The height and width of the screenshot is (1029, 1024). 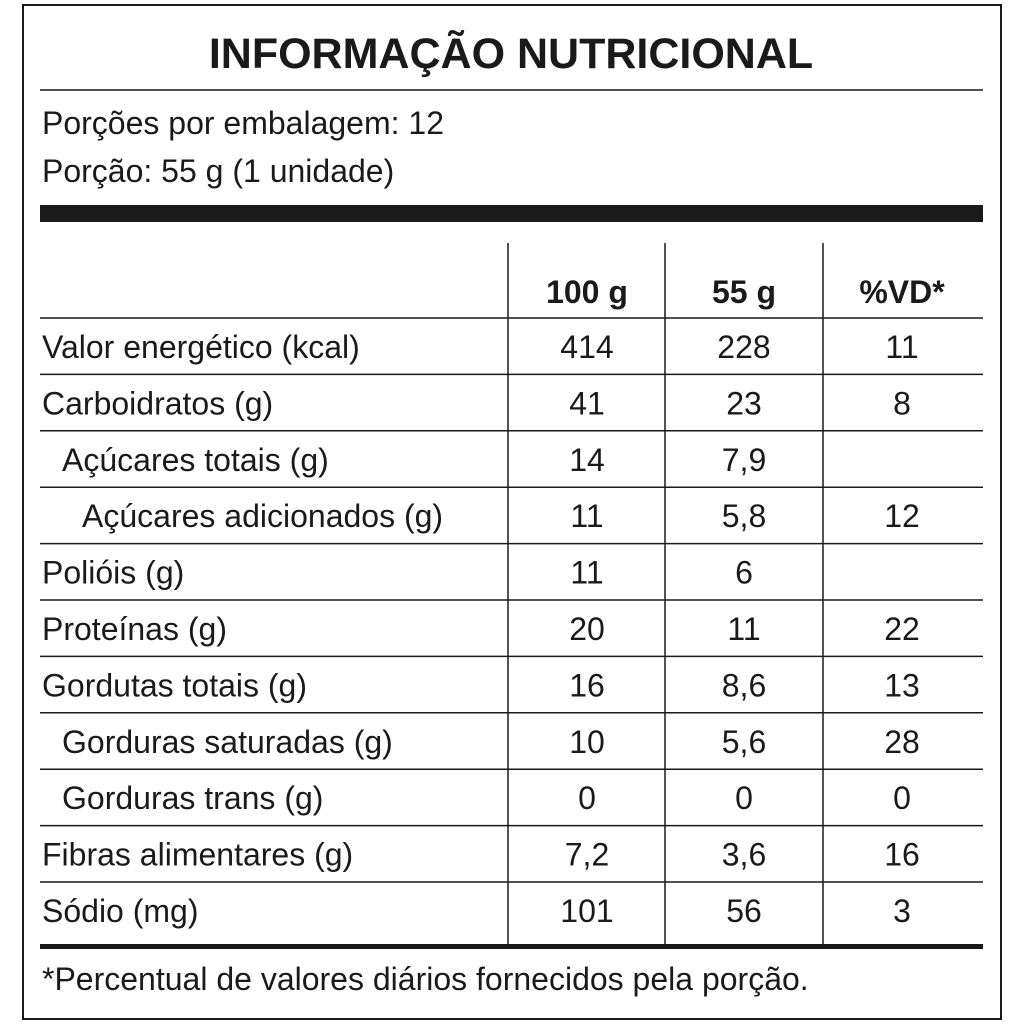 What do you see at coordinates (120, 911) in the screenshot?
I see `row-label: Sódio (mg)` at bounding box center [120, 911].